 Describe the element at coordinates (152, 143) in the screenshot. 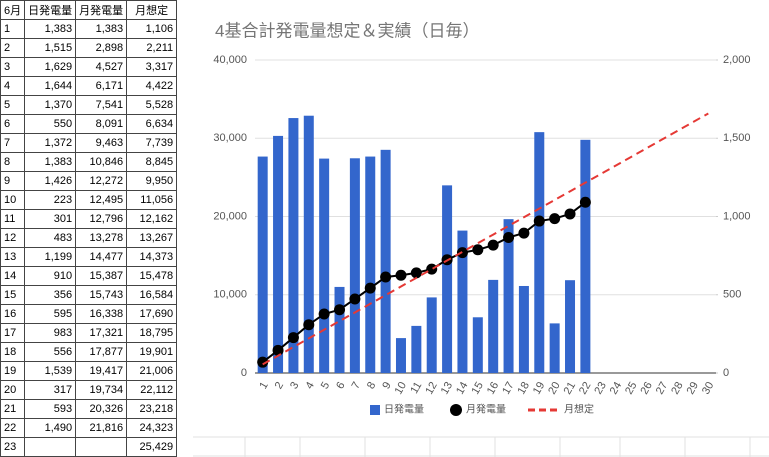

I see `cell: 7,739` at that location.